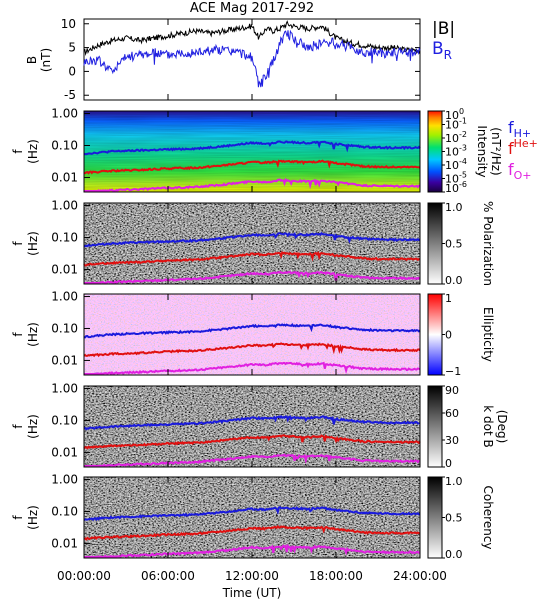 This screenshot has width=550, height=600. Describe the element at coordinates (520, 171) in the screenshot. I see `legend-f-o: fO+` at that location.